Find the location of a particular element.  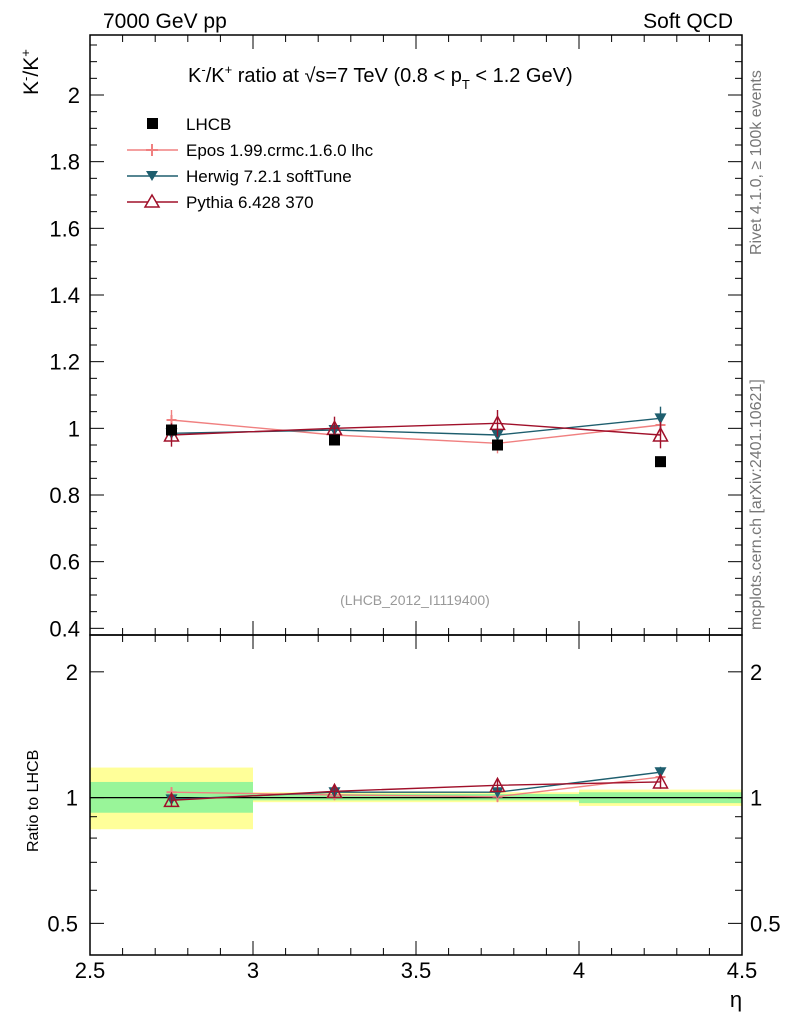

legend-label-pythia: Pythia 6.428 370 is located at coordinates (250, 202).